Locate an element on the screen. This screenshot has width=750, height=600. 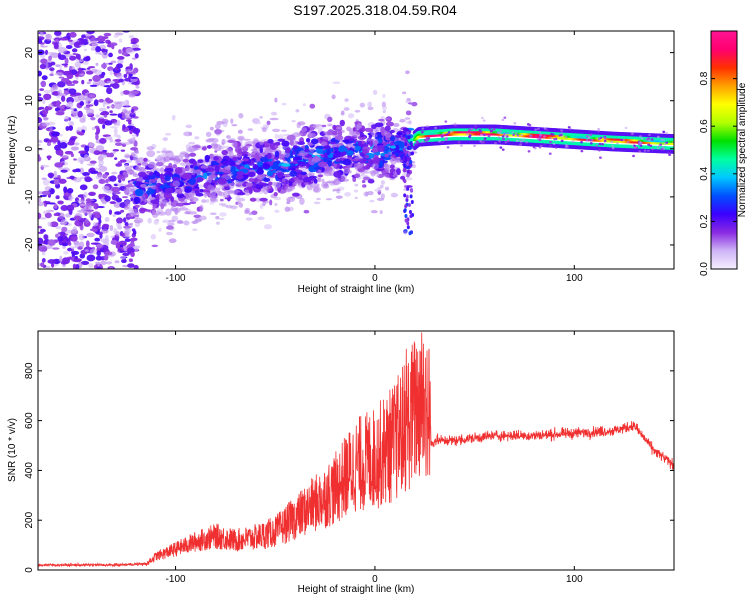
heatmap-x-tick-label: -100 is located at coordinates (176, 278).